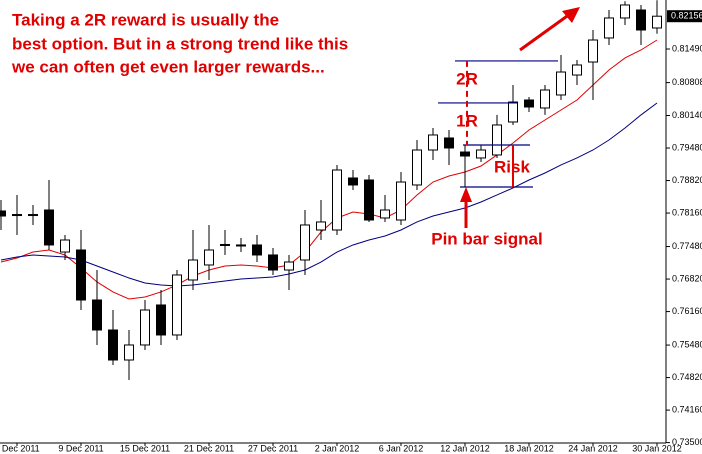 The image size is (702, 454). I want to click on y-tick-label: 0.74160, so click(687, 409).